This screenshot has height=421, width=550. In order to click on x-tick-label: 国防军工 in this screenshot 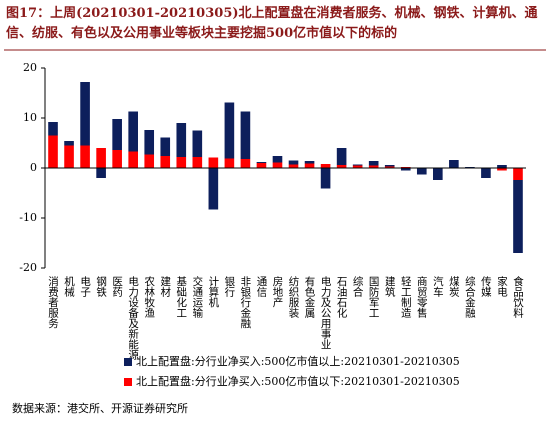, I will do `click(374, 297)`.